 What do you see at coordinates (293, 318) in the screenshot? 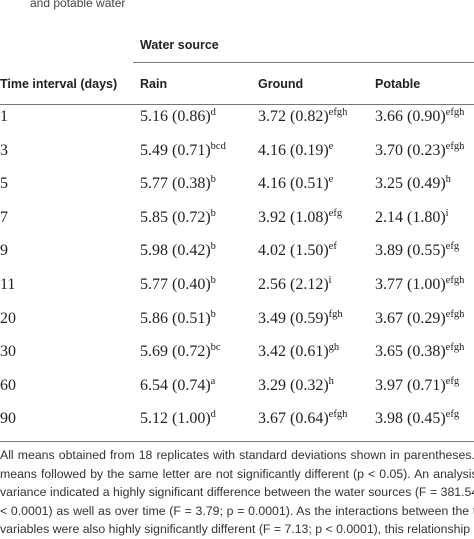
I see `cell-value: 3.49 (0.59)` at bounding box center [293, 318].